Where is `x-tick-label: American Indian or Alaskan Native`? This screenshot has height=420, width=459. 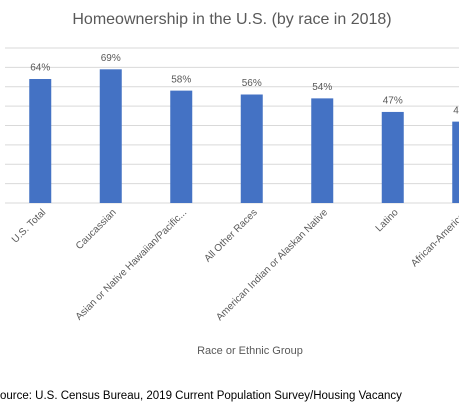 x-tick-label: American Indian or Alaskan Native is located at coordinates (272, 265).